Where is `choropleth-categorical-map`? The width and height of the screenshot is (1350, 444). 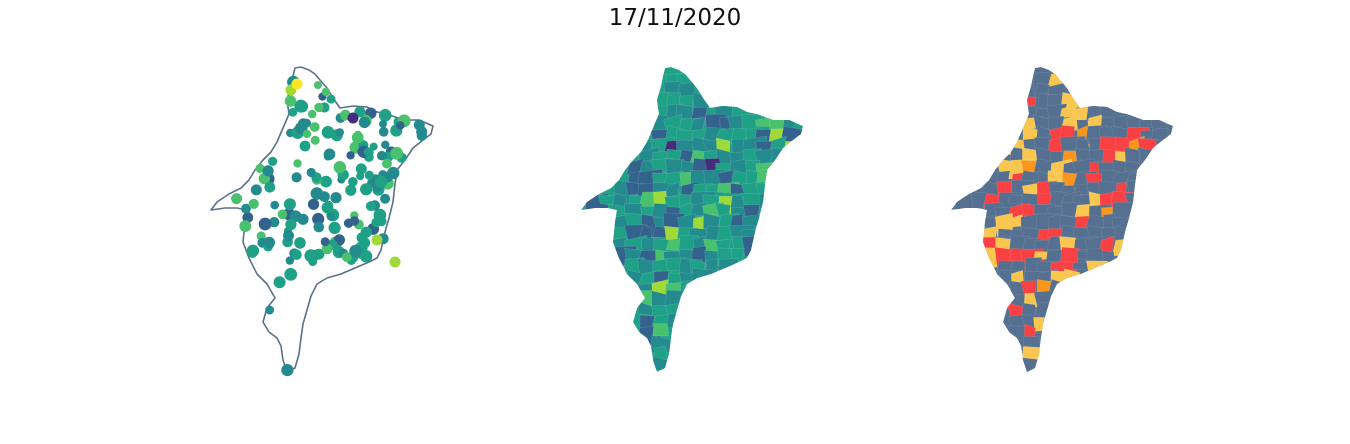 choropleth-categorical-map is located at coordinates (1062, 219).